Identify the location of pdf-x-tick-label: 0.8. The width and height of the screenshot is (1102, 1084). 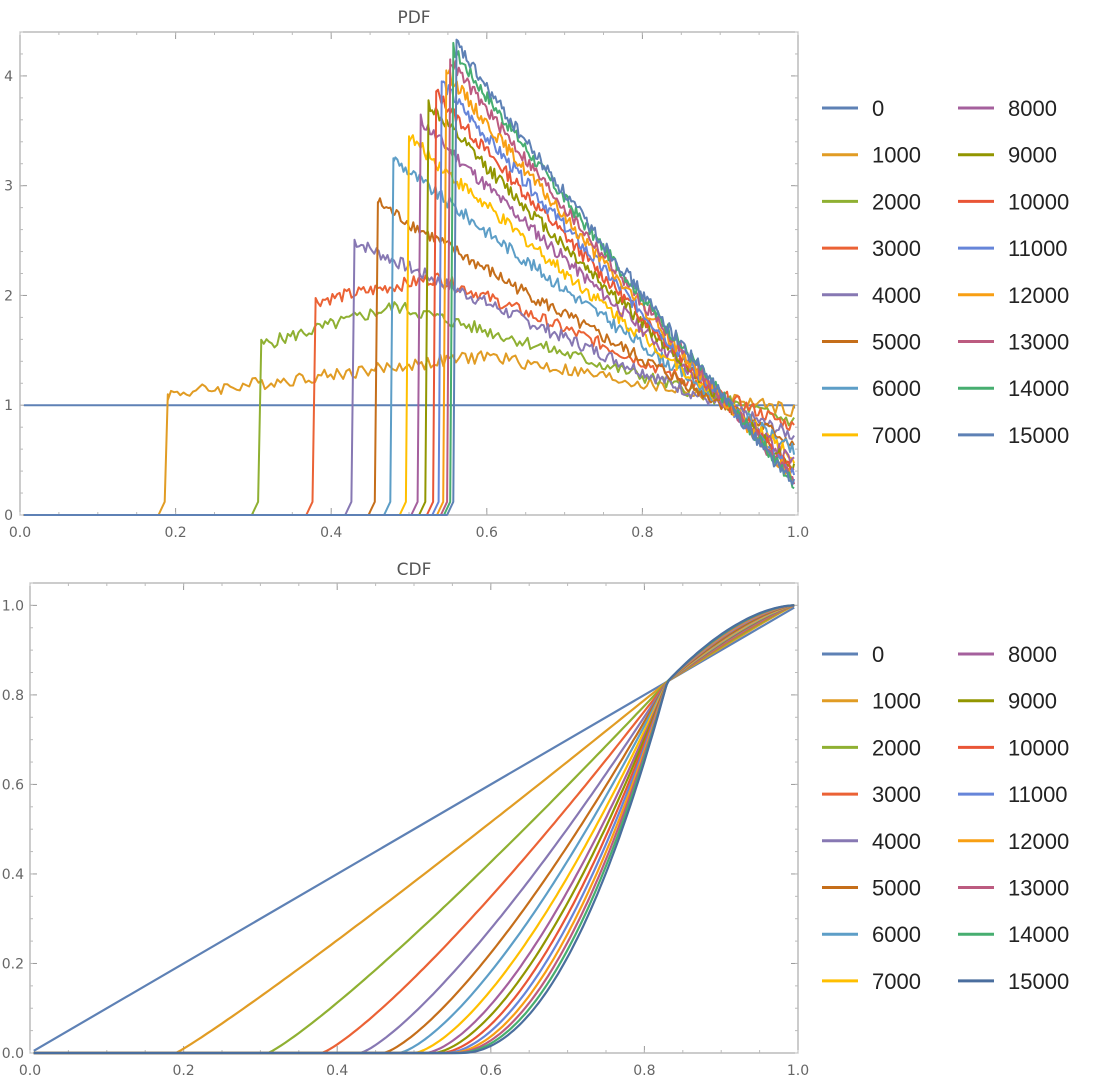
(642, 533).